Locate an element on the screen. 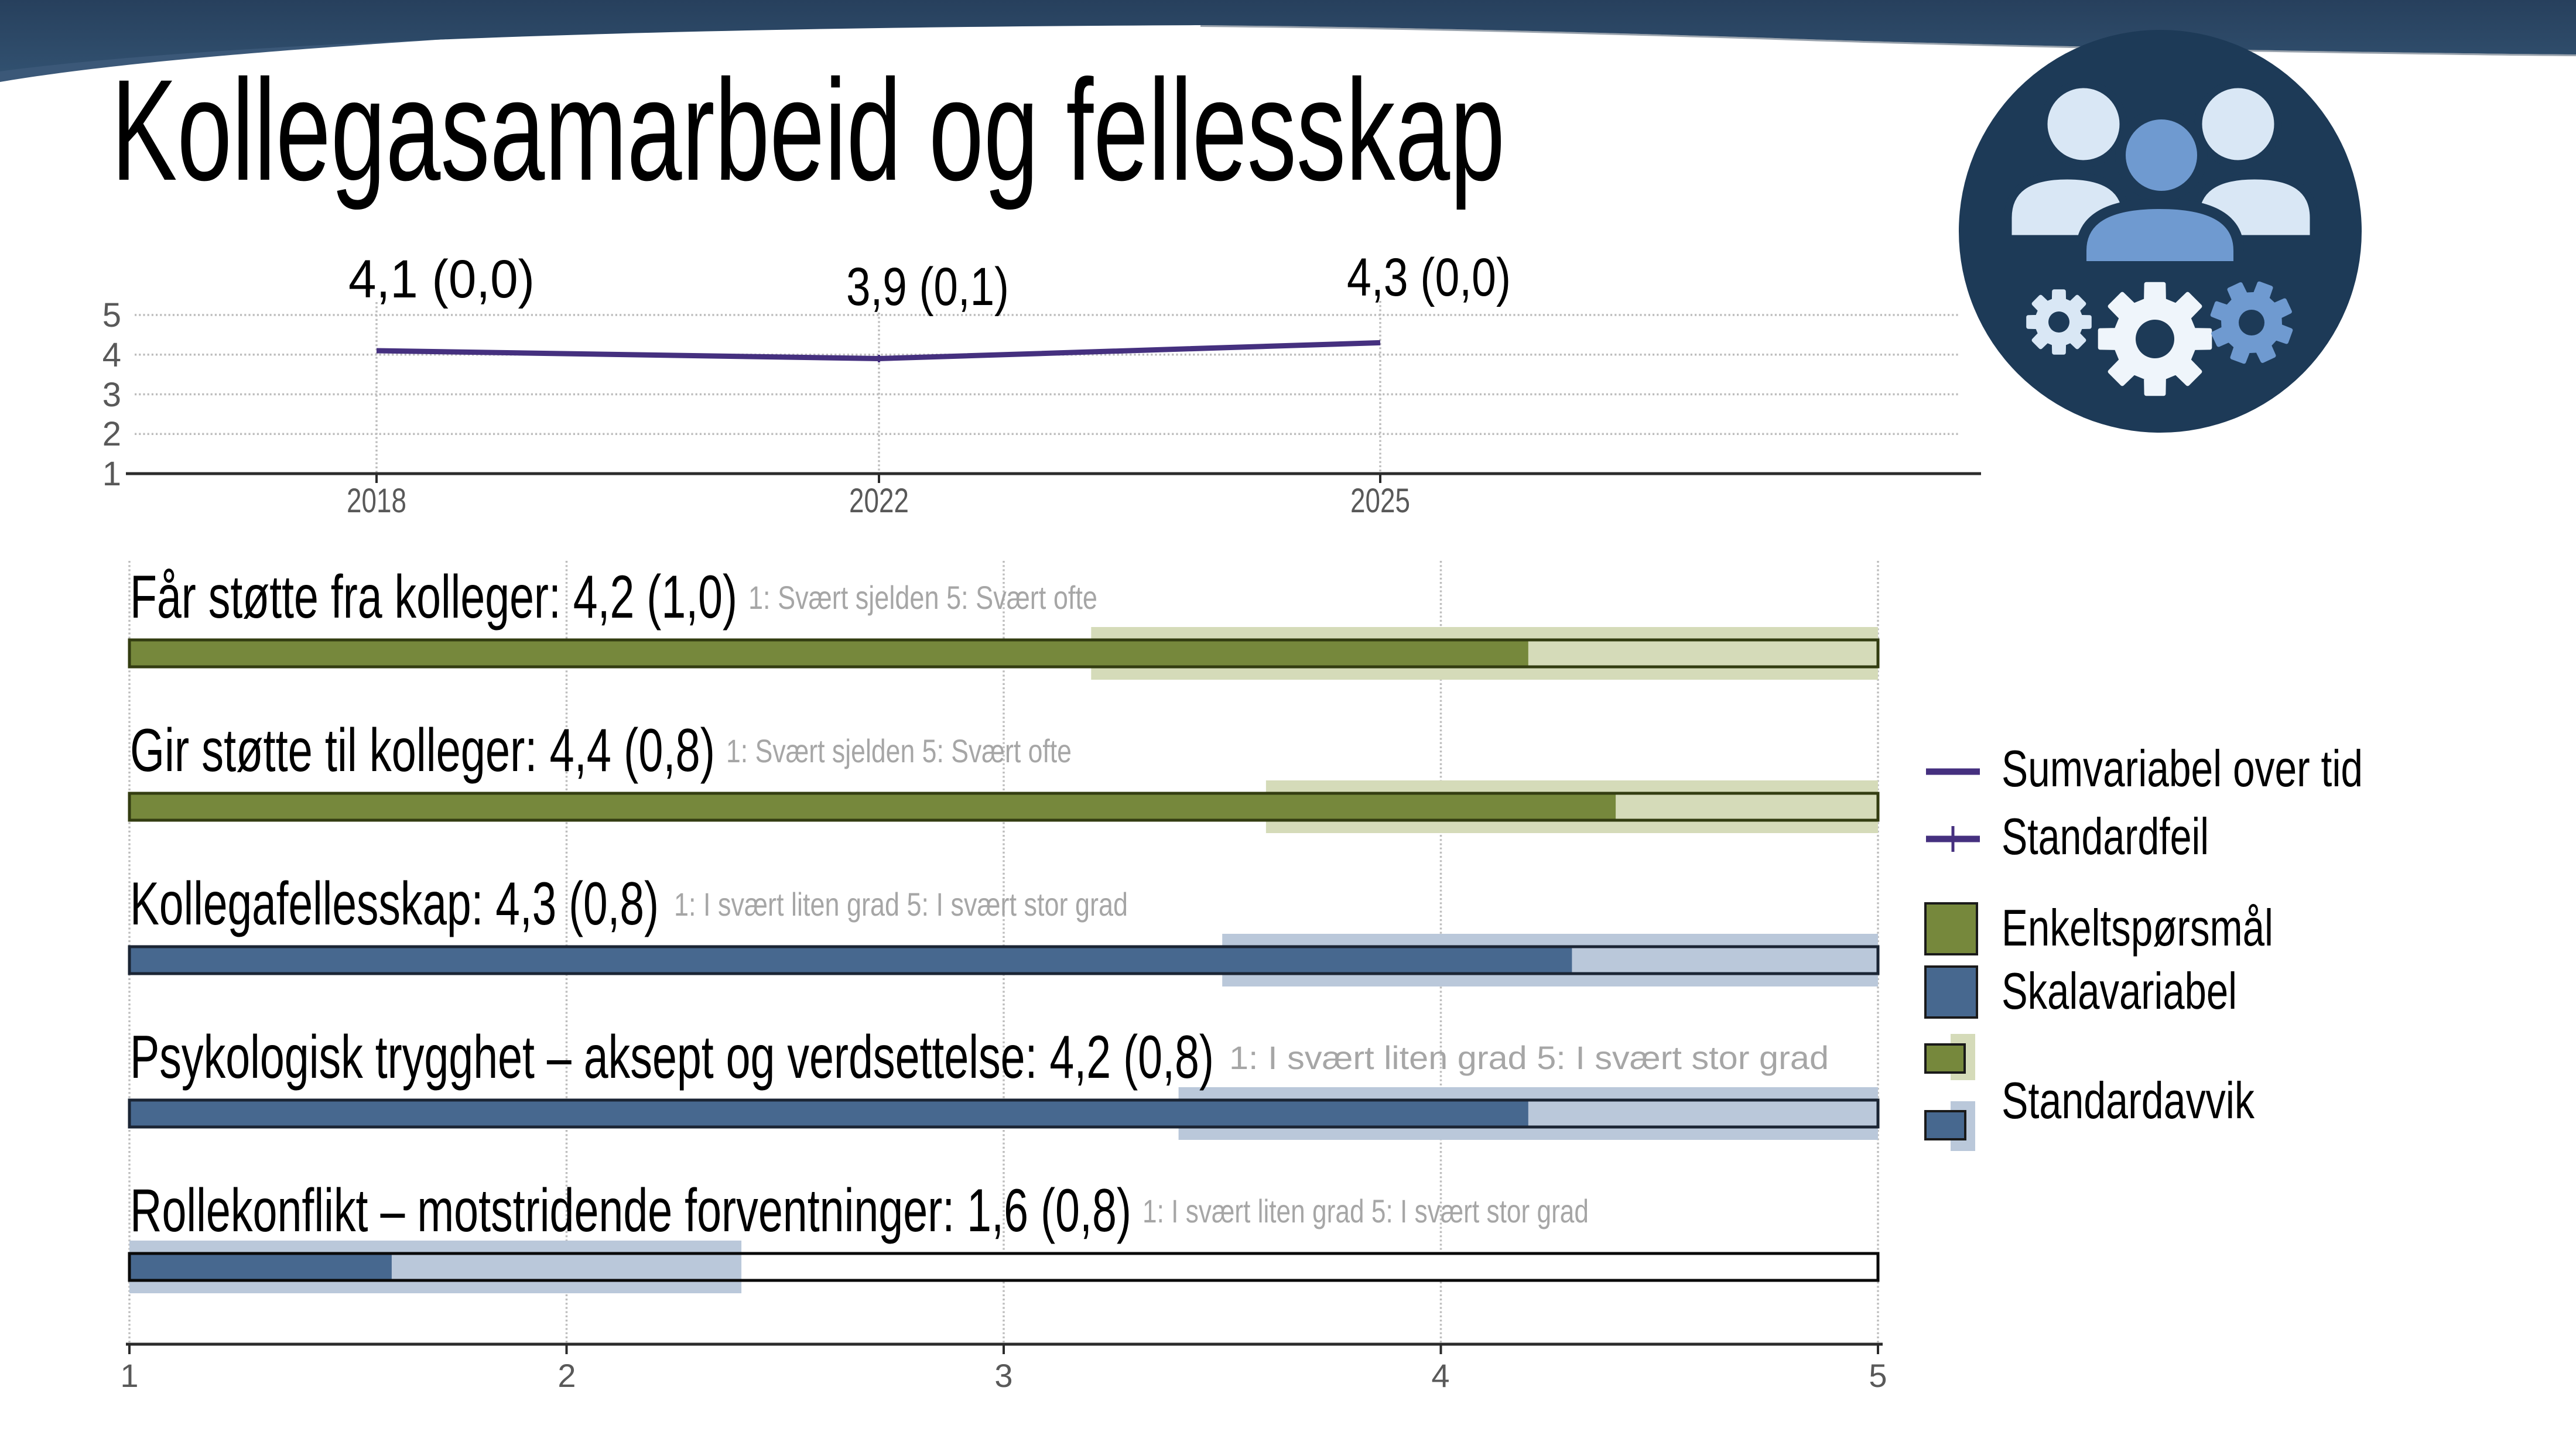  svg-text:Får støtte fra kolleger: 4,2 (: Får støtte fra kolleger: 4,2 (1,0) is located at coordinates (433, 597).